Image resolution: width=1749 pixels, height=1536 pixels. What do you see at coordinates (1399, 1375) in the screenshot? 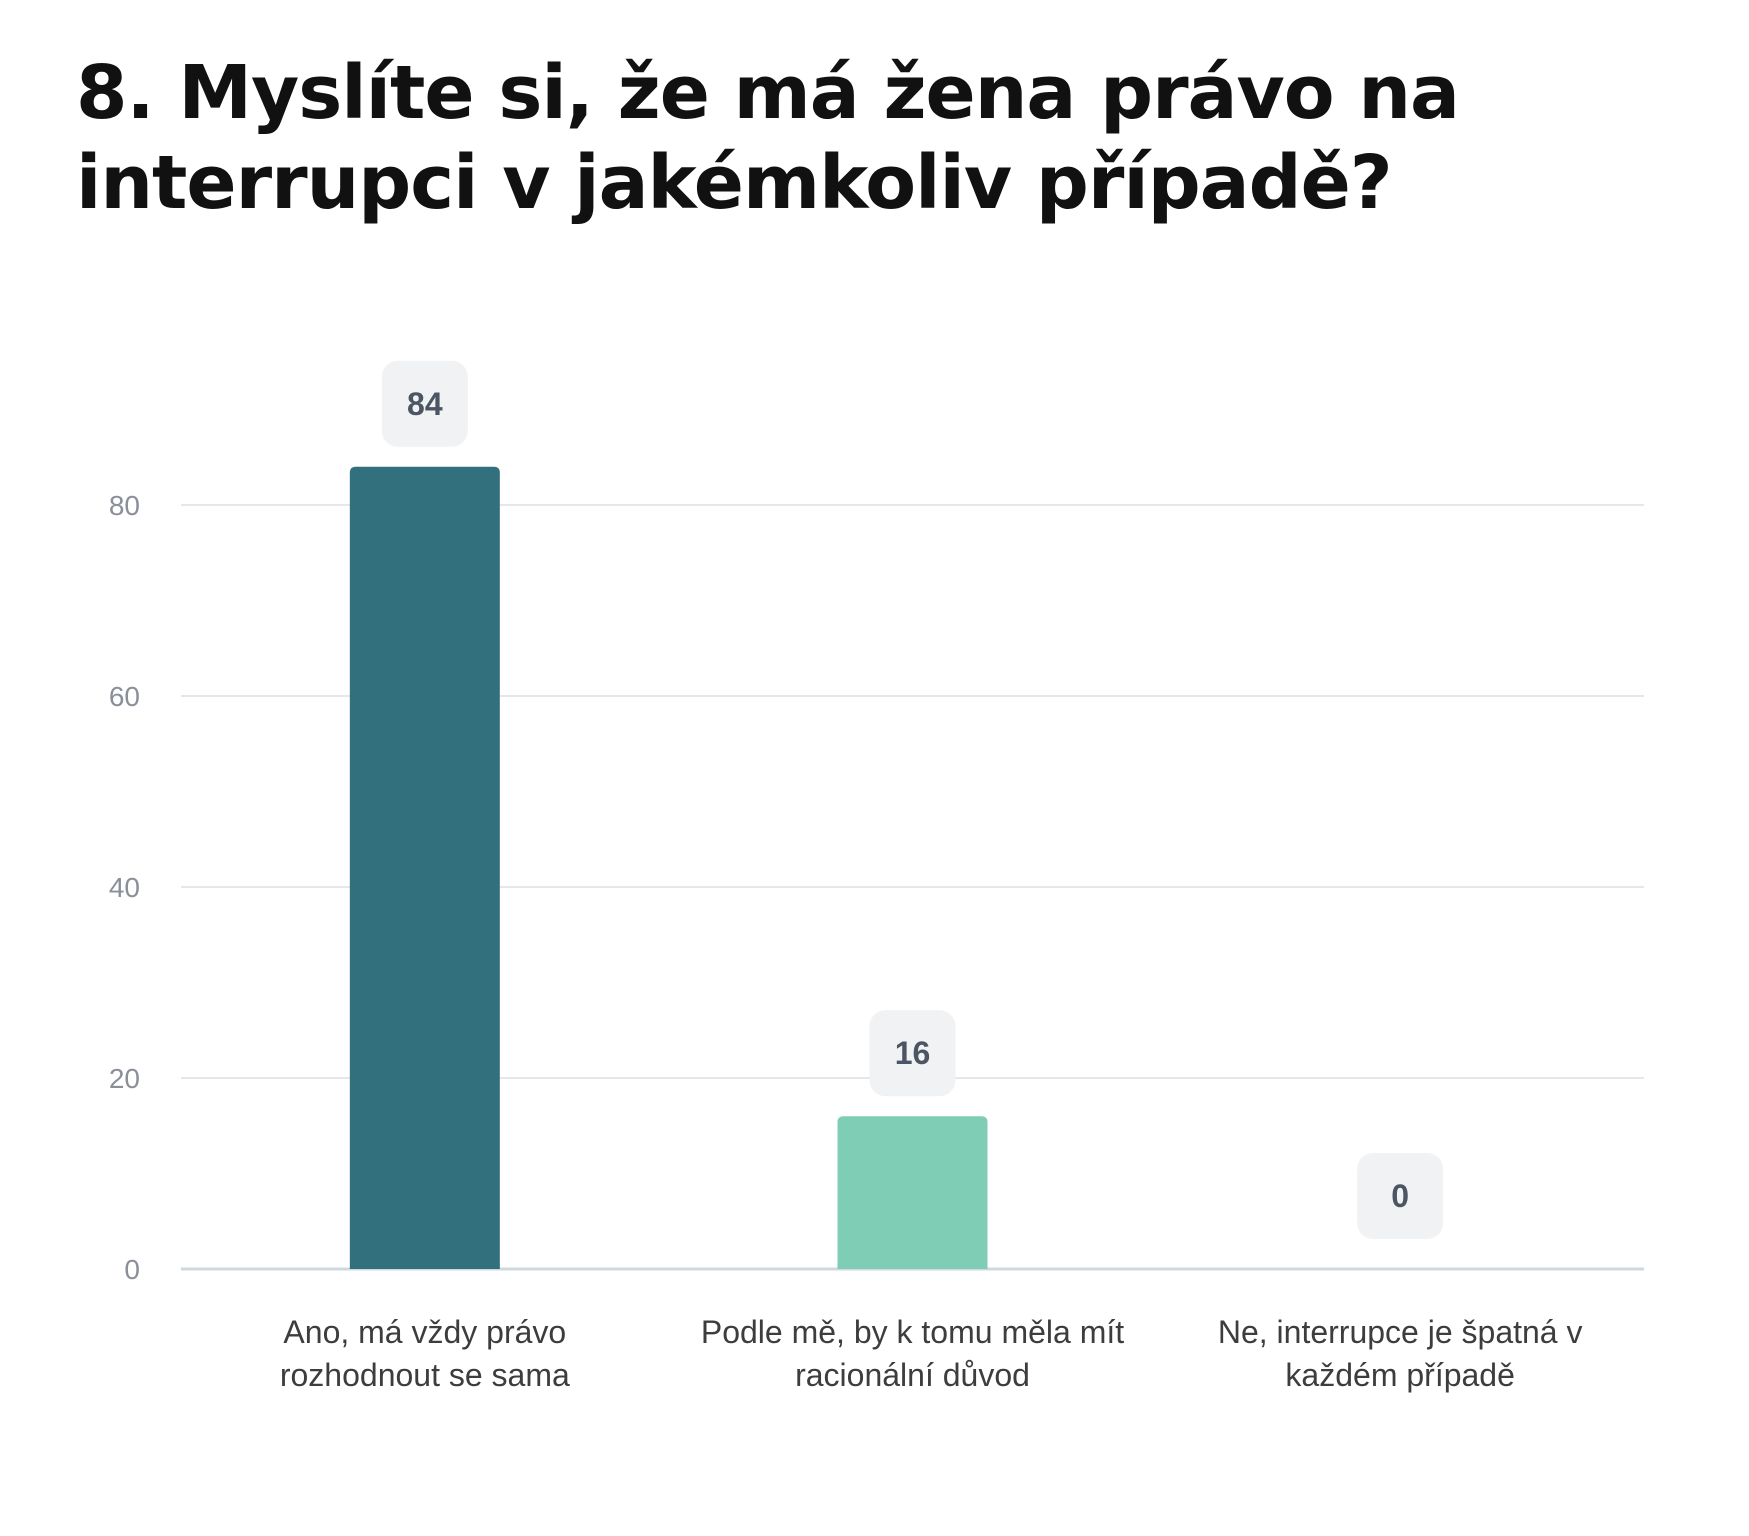
I see `x-tick-label: každém případě` at bounding box center [1399, 1375].